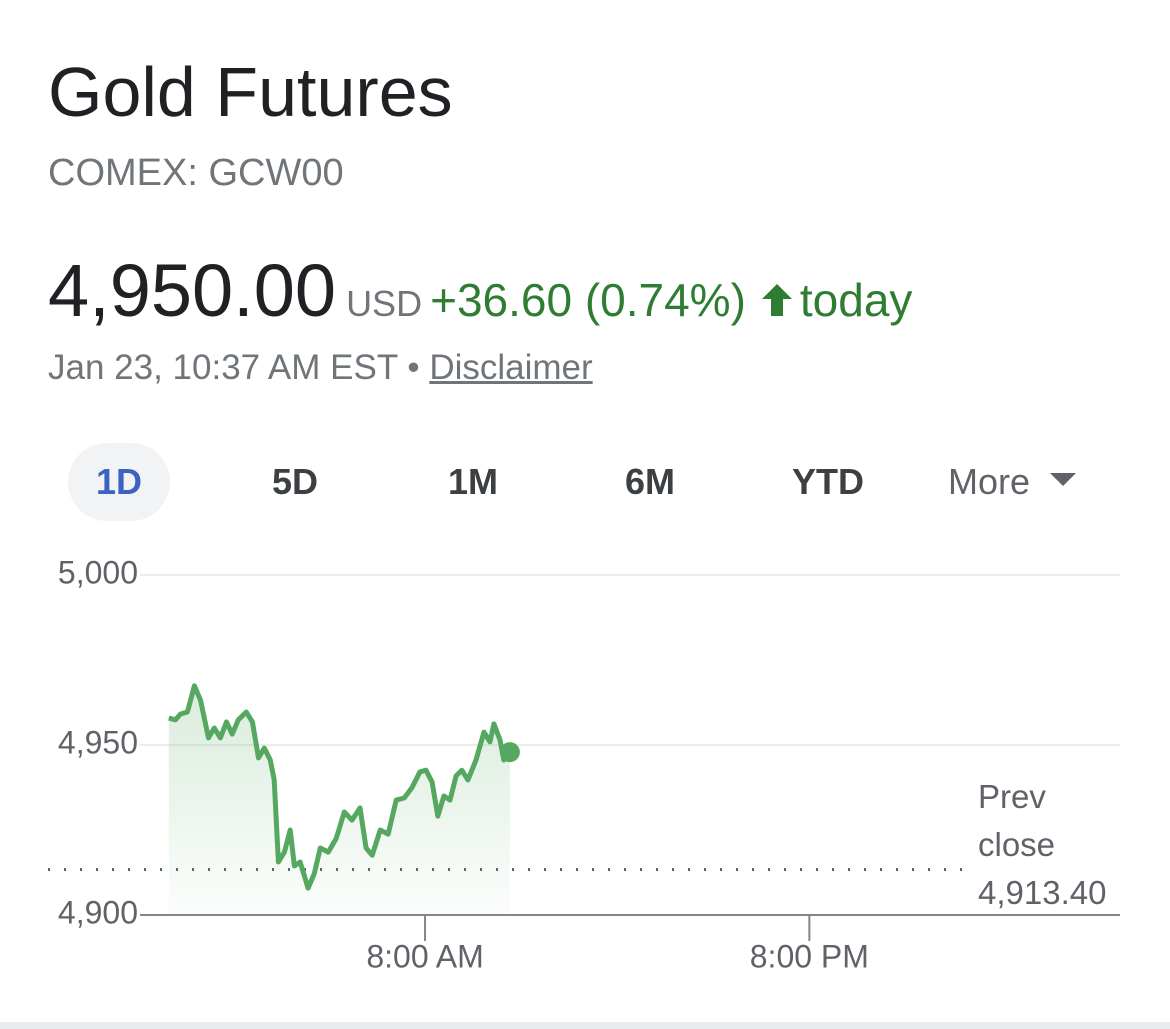  I want to click on prev-close-label: Prev close, so click(1017, 820).